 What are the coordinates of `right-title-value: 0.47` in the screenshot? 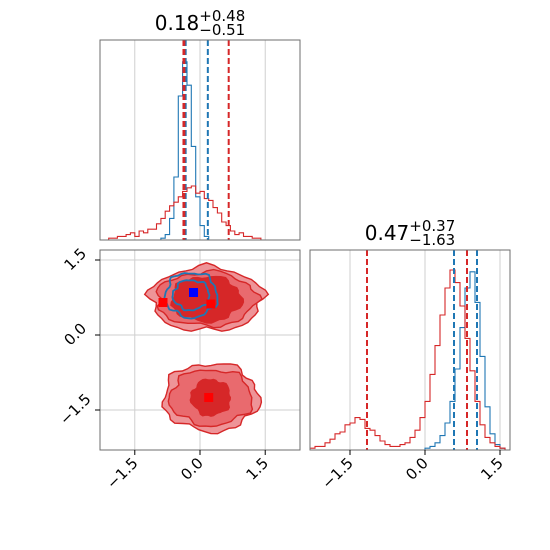 It's located at (387, 233).